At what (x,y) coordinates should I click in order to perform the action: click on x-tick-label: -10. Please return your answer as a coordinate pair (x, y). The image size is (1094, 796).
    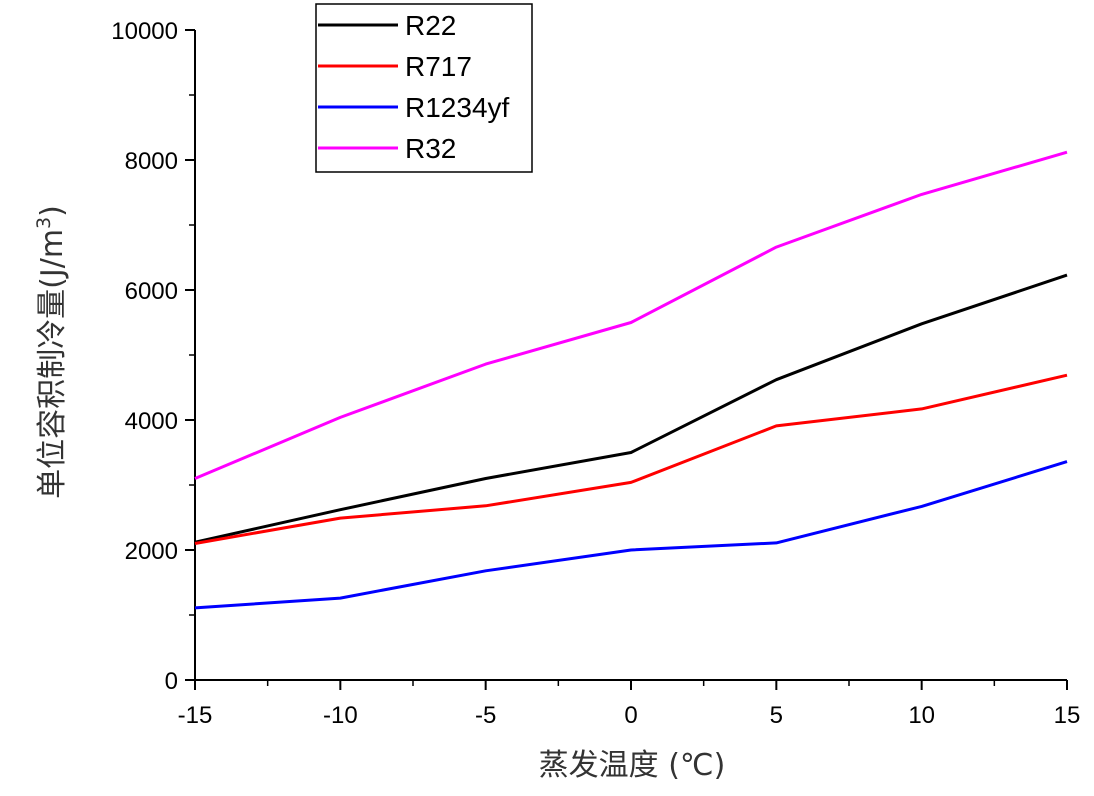
    Looking at the image, I should click on (340, 715).